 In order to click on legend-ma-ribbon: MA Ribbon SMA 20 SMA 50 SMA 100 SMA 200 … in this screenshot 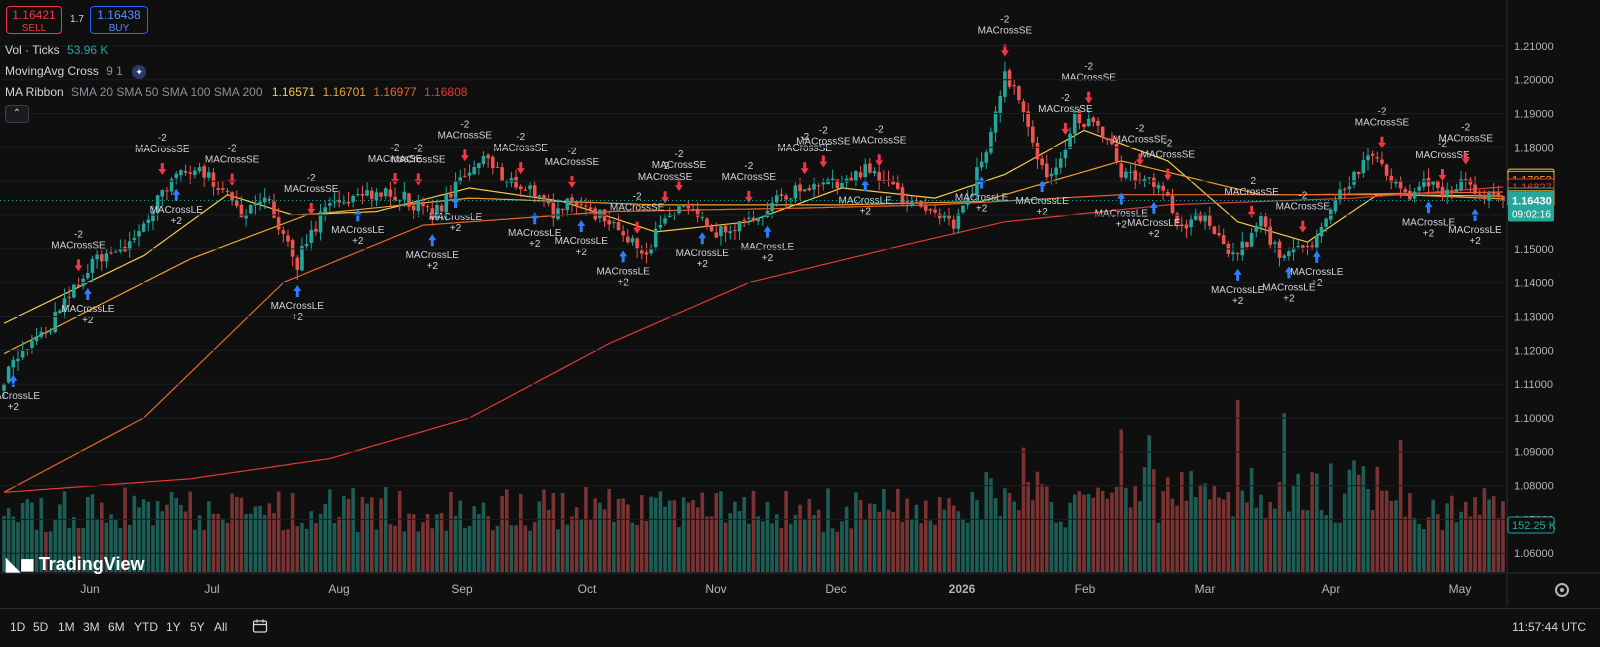, I will do `click(236, 92)`.